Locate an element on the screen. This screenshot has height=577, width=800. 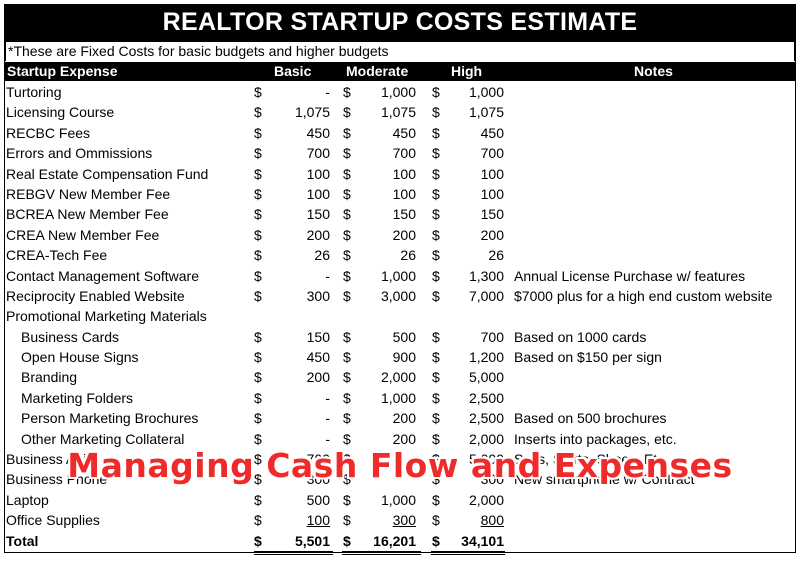
table-row: Marketing Folders $ - $1,000 $2,500 is located at coordinates (400, 398).